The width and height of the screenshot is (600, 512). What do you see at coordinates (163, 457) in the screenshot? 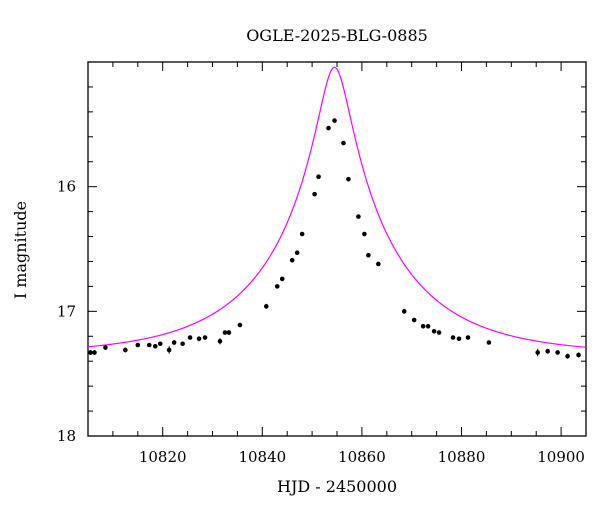
I see `x-tick-label: 10820` at bounding box center [163, 457].